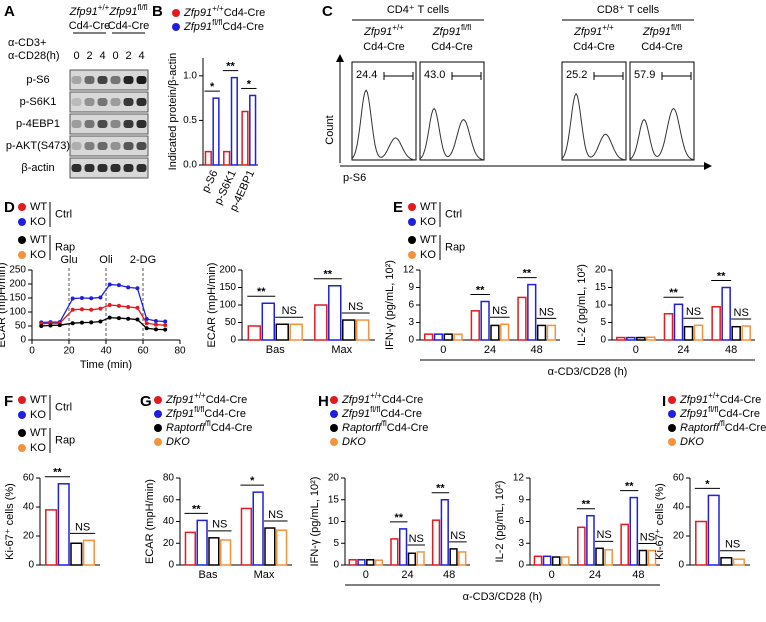 The image size is (766, 622). What do you see at coordinates (38, 400) in the screenshot?
I see `legend-label: WT` at bounding box center [38, 400].